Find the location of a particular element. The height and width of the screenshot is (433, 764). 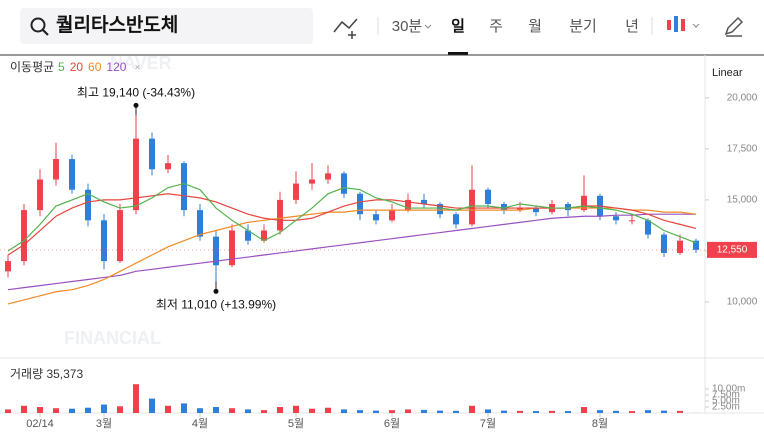

indicator-icon is located at coordinates (345, 28).